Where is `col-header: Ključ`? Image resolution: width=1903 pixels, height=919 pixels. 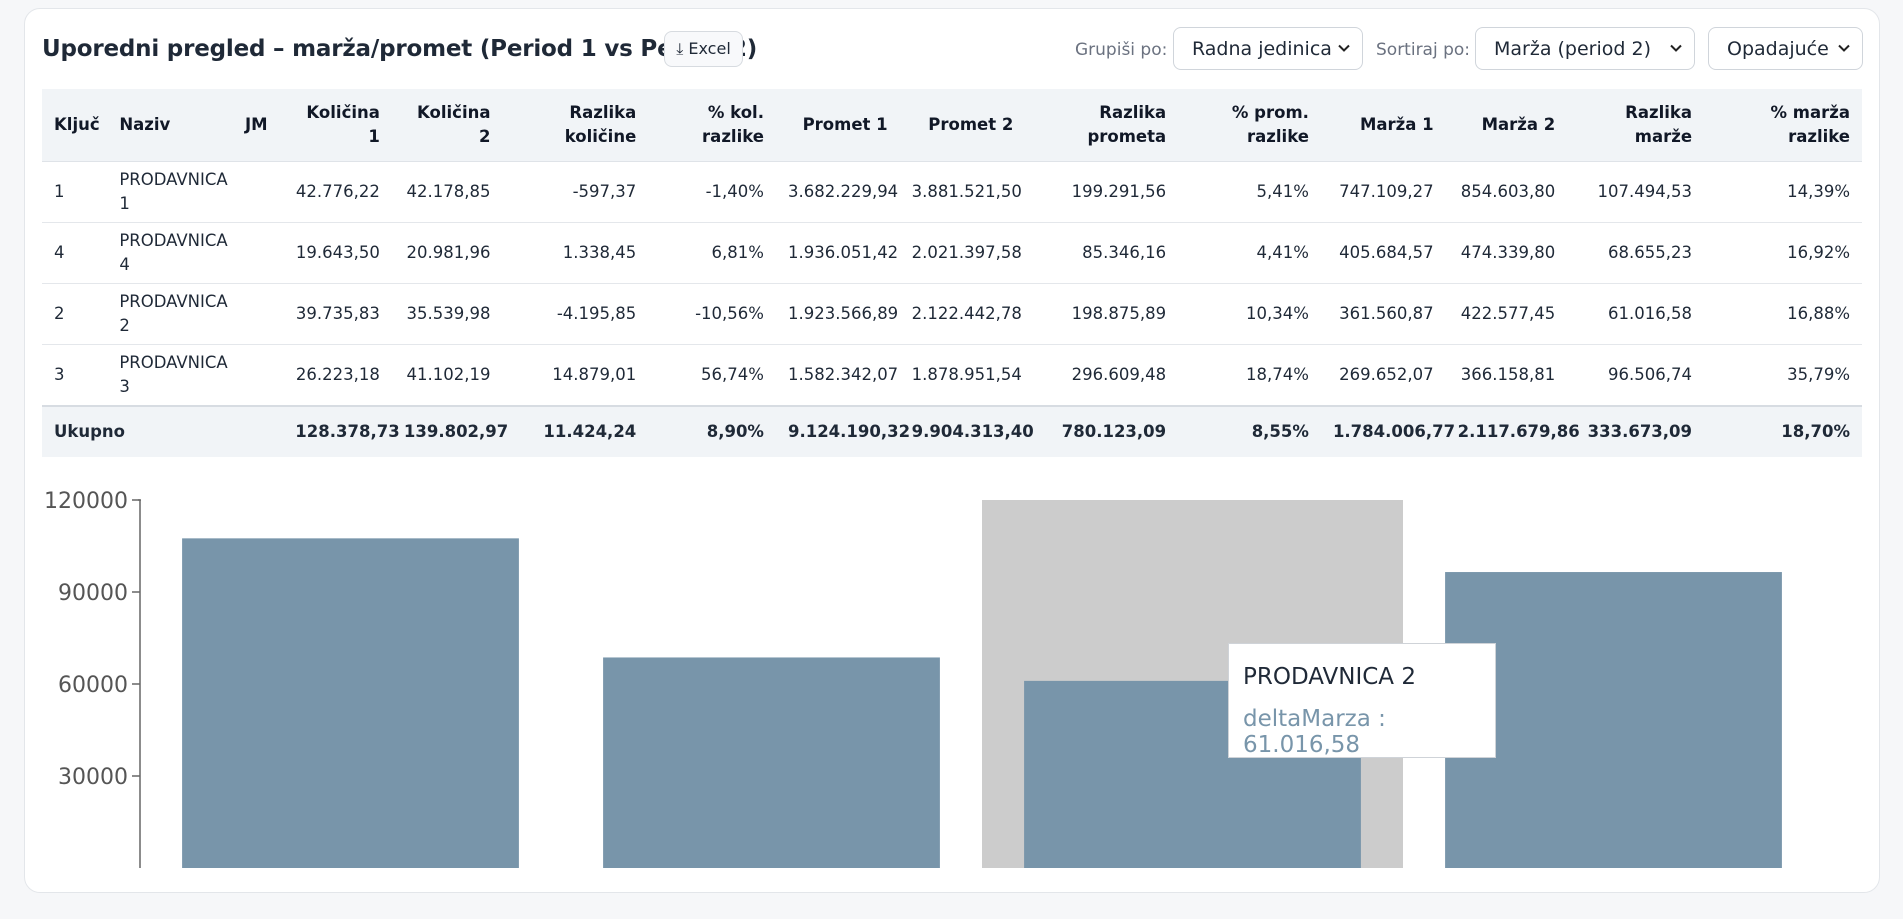 col-header: Ključ is located at coordinates (75, 125).